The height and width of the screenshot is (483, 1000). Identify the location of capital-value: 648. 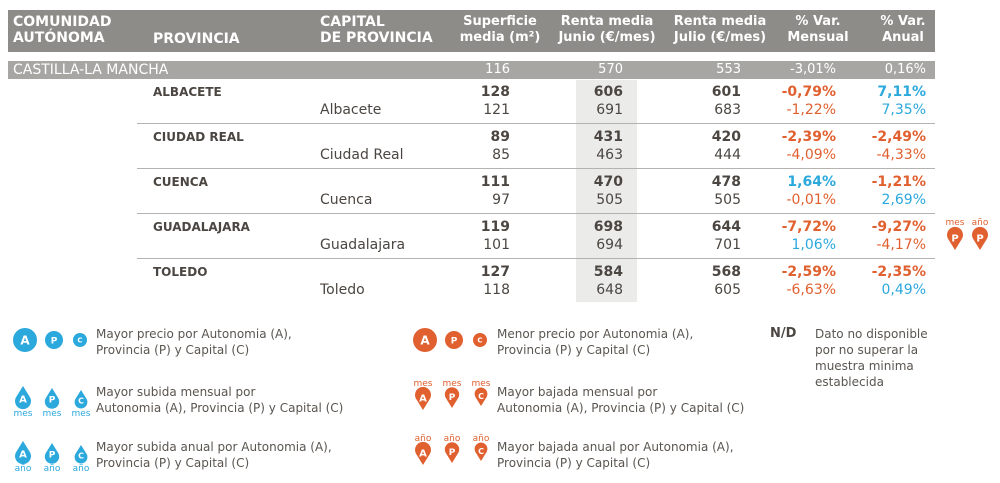
(609, 290).